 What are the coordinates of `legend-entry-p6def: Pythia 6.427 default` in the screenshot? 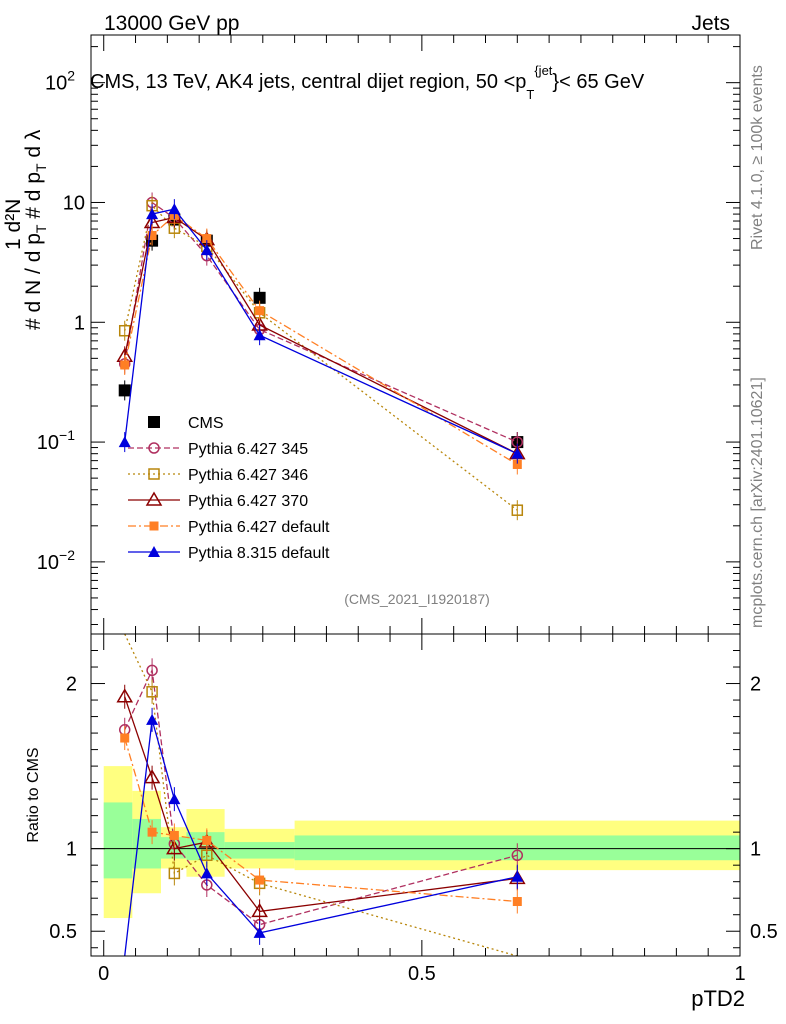 It's located at (229, 527).